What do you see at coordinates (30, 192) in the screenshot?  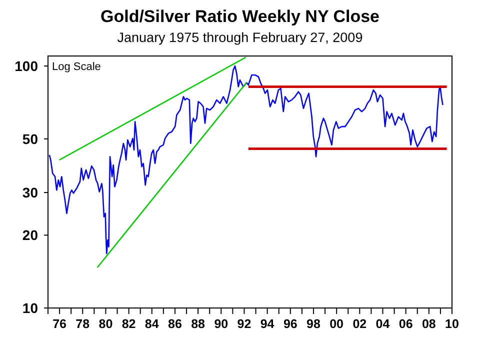 I see `y-tick-label: 30` at bounding box center [30, 192].